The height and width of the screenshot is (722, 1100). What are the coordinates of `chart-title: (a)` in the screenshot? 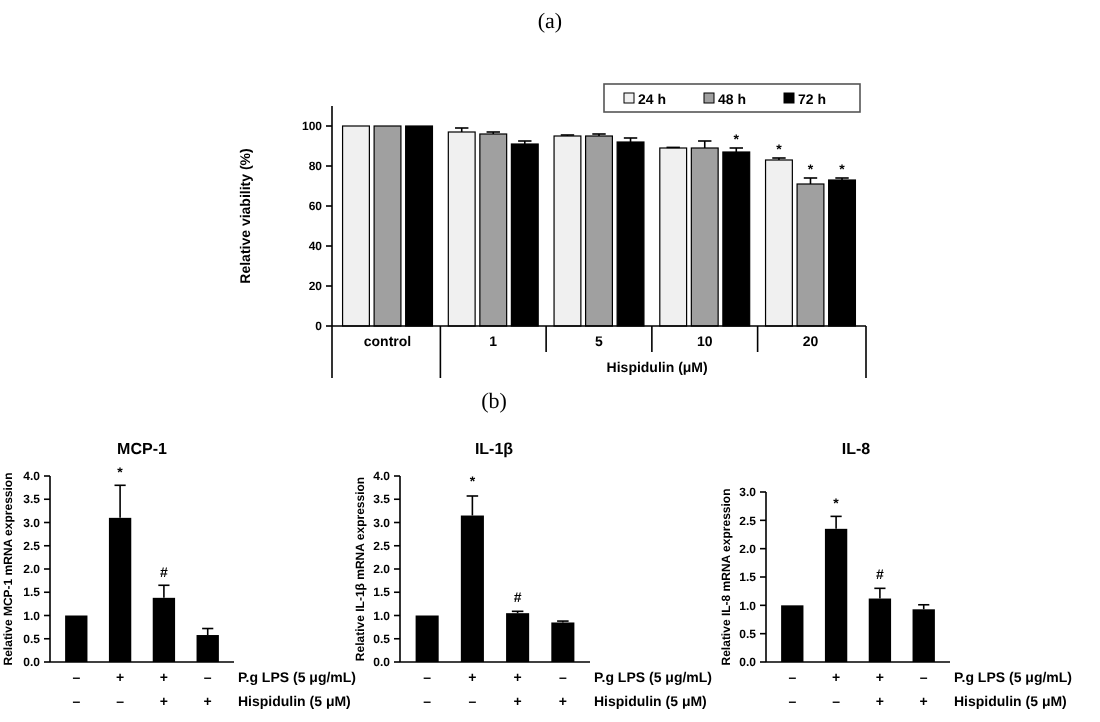 It's located at (550, 22).